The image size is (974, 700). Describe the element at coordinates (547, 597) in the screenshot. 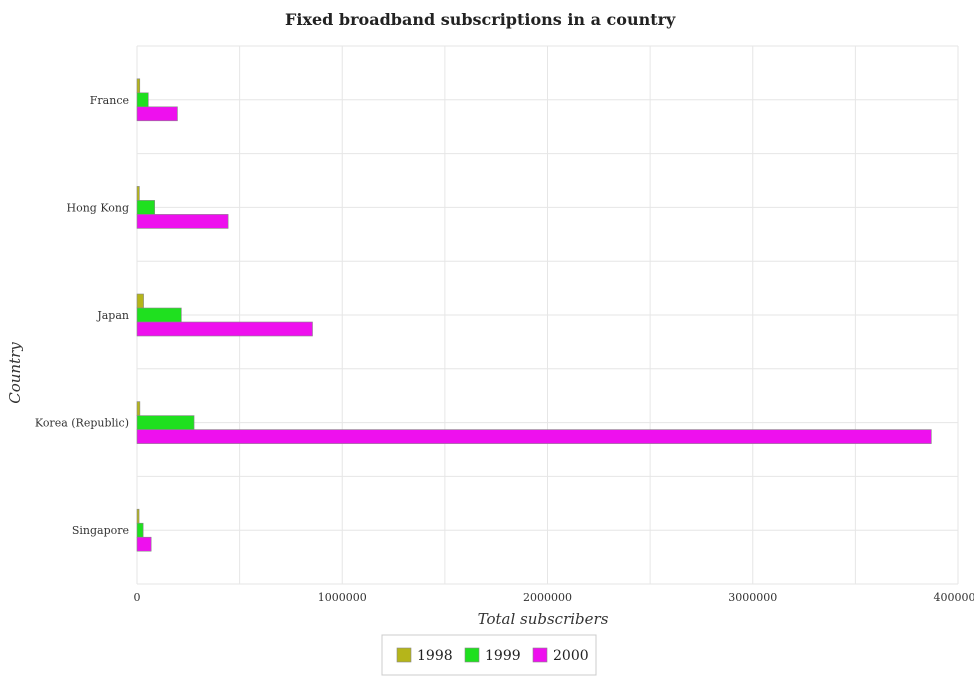

I see `x-tick-label: 2000000` at that location.